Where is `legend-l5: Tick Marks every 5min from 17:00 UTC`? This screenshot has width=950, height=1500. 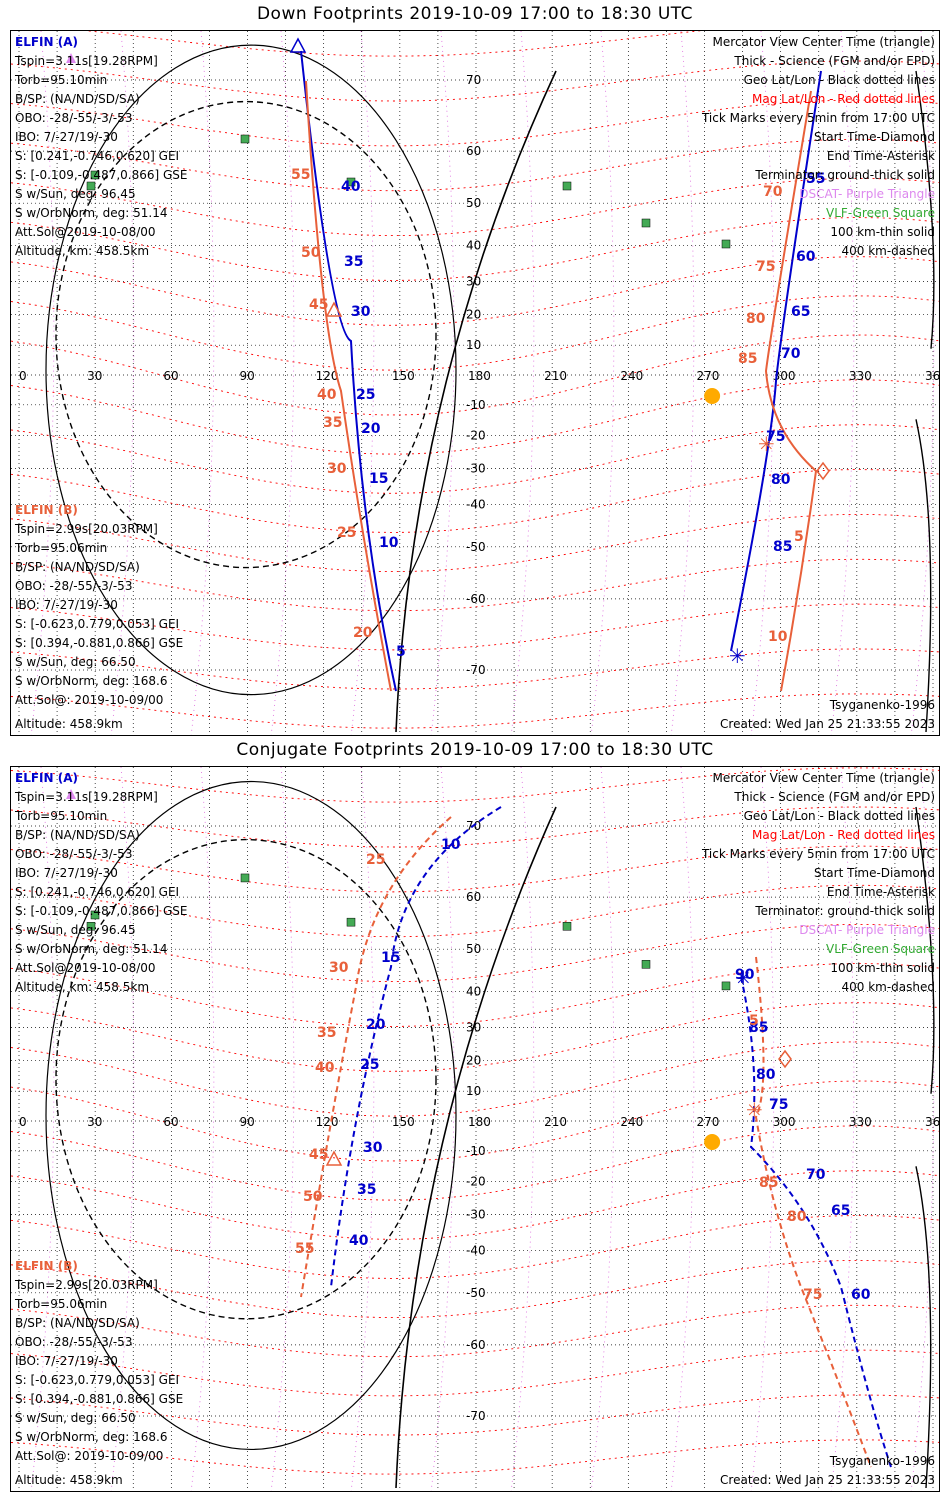 legend-l5: Tick Marks every 5min from 17:00 UTC is located at coordinates (818, 854).